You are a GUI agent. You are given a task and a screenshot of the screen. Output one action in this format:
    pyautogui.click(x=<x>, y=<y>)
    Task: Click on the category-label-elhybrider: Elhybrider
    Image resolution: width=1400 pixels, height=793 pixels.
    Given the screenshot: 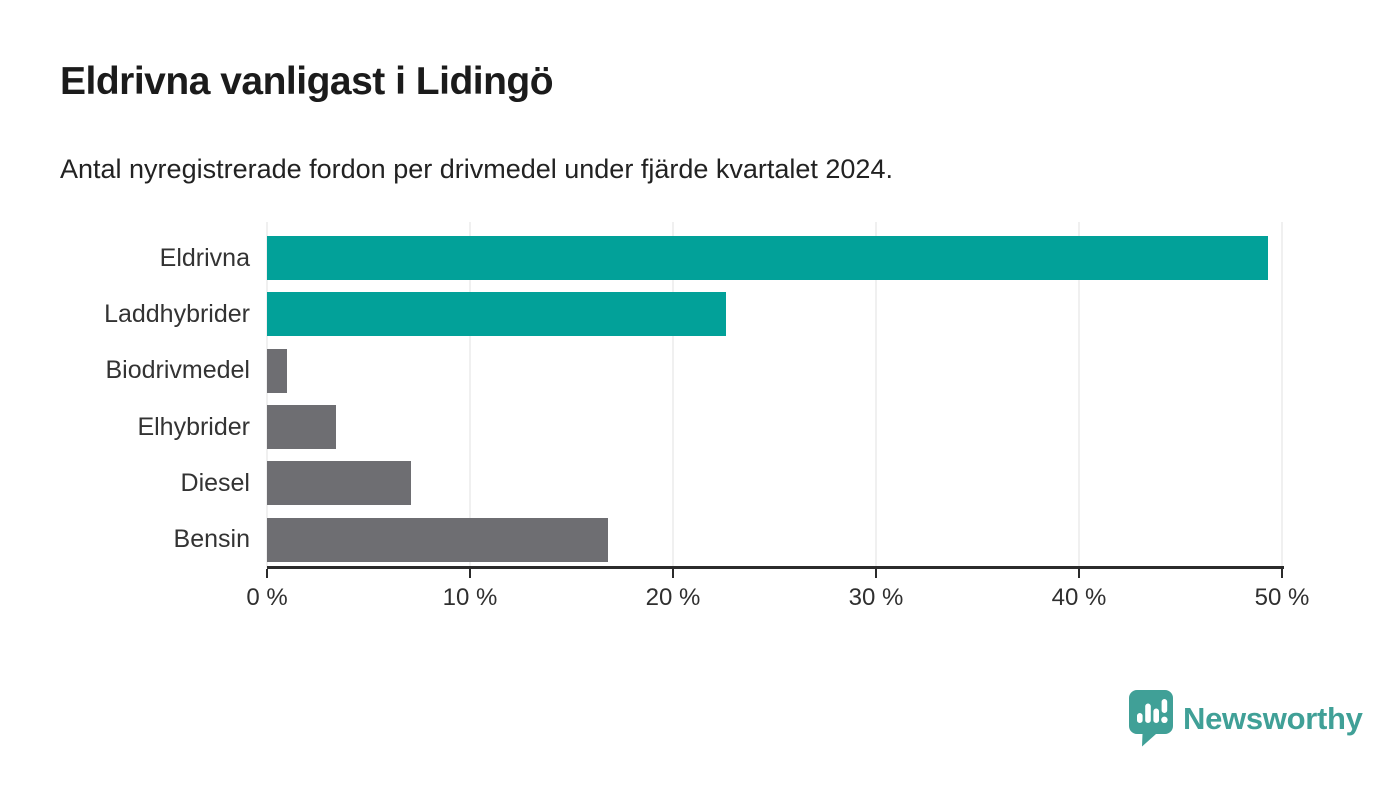 What is the action you would take?
    pyautogui.click(x=193, y=426)
    